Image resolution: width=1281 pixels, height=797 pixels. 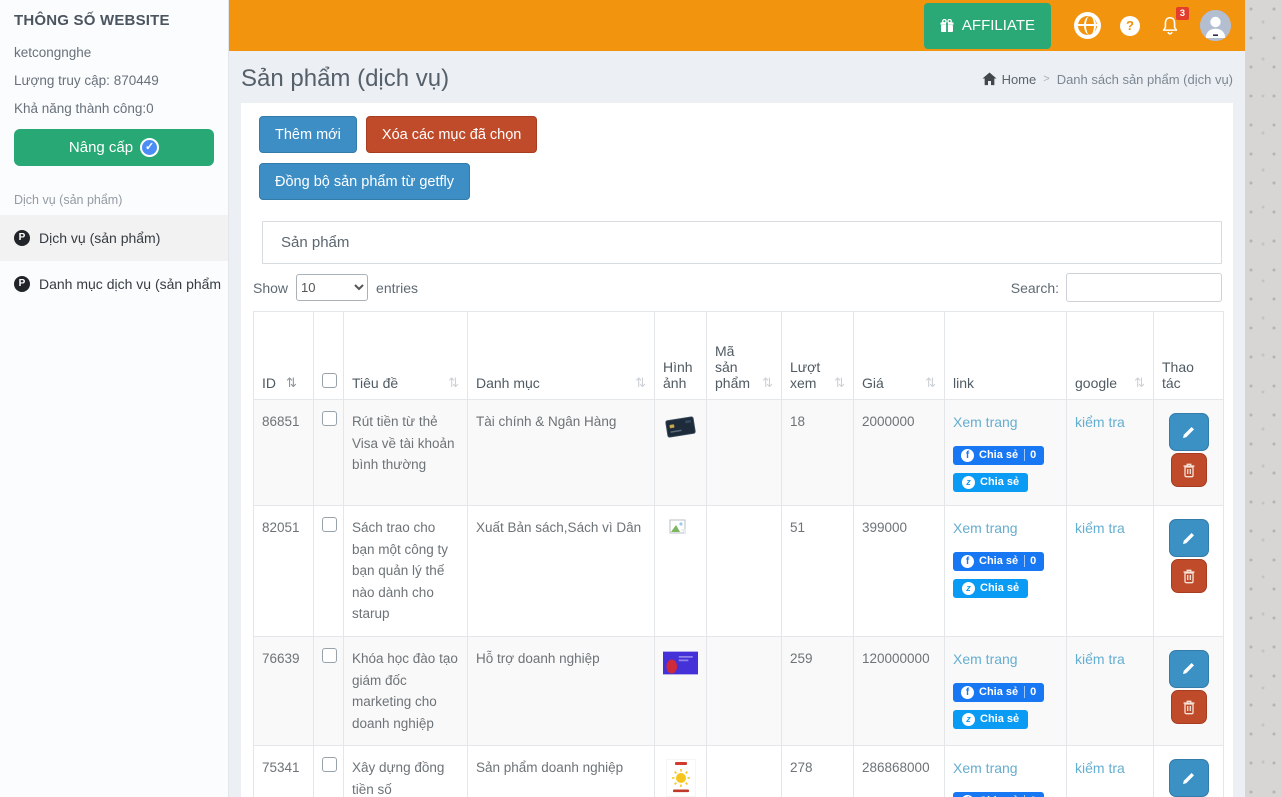 What do you see at coordinates (53, 52) in the screenshot?
I see `site-name: ketcongnghe` at bounding box center [53, 52].